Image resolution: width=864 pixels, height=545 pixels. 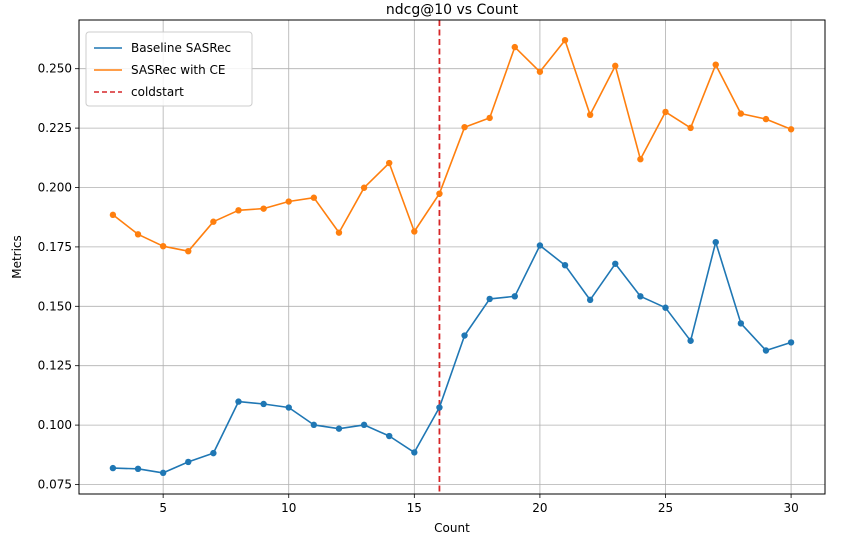 I want to click on x-tick-label: 30, so click(x=790, y=508).